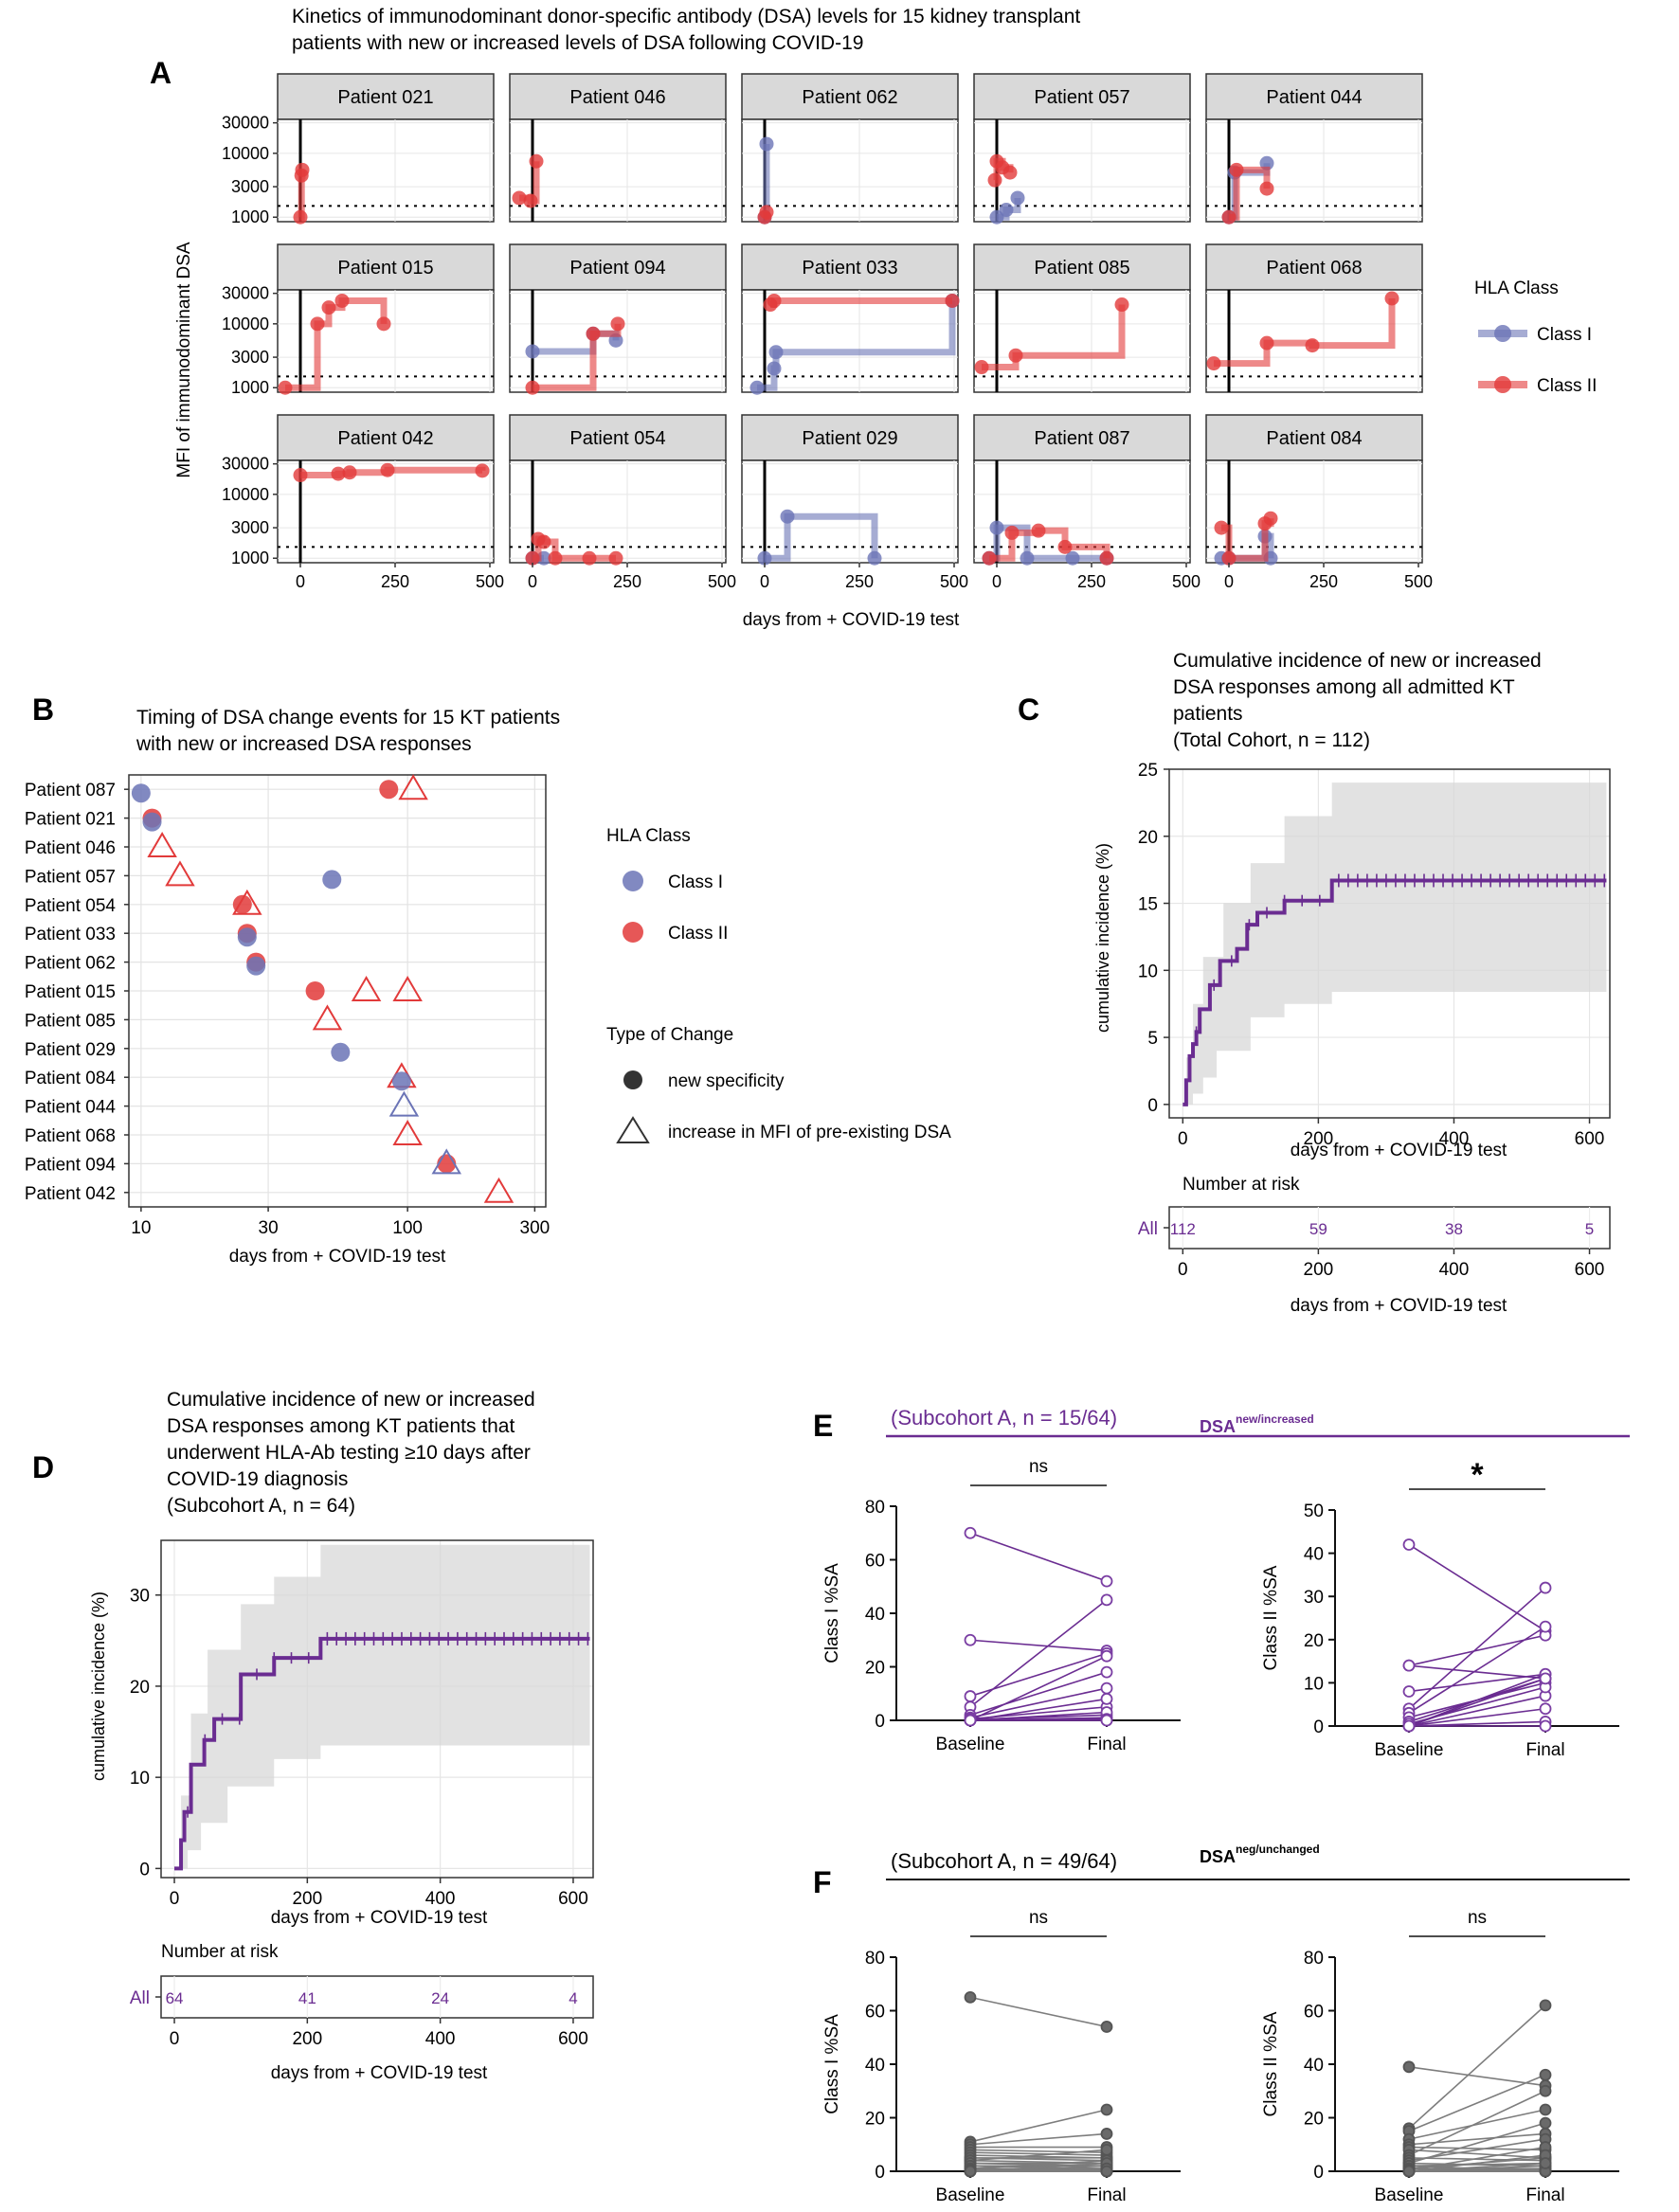 Image resolution: width=1679 pixels, height=2212 pixels. I want to click on x-tick-label: 500, so click(1186, 582).